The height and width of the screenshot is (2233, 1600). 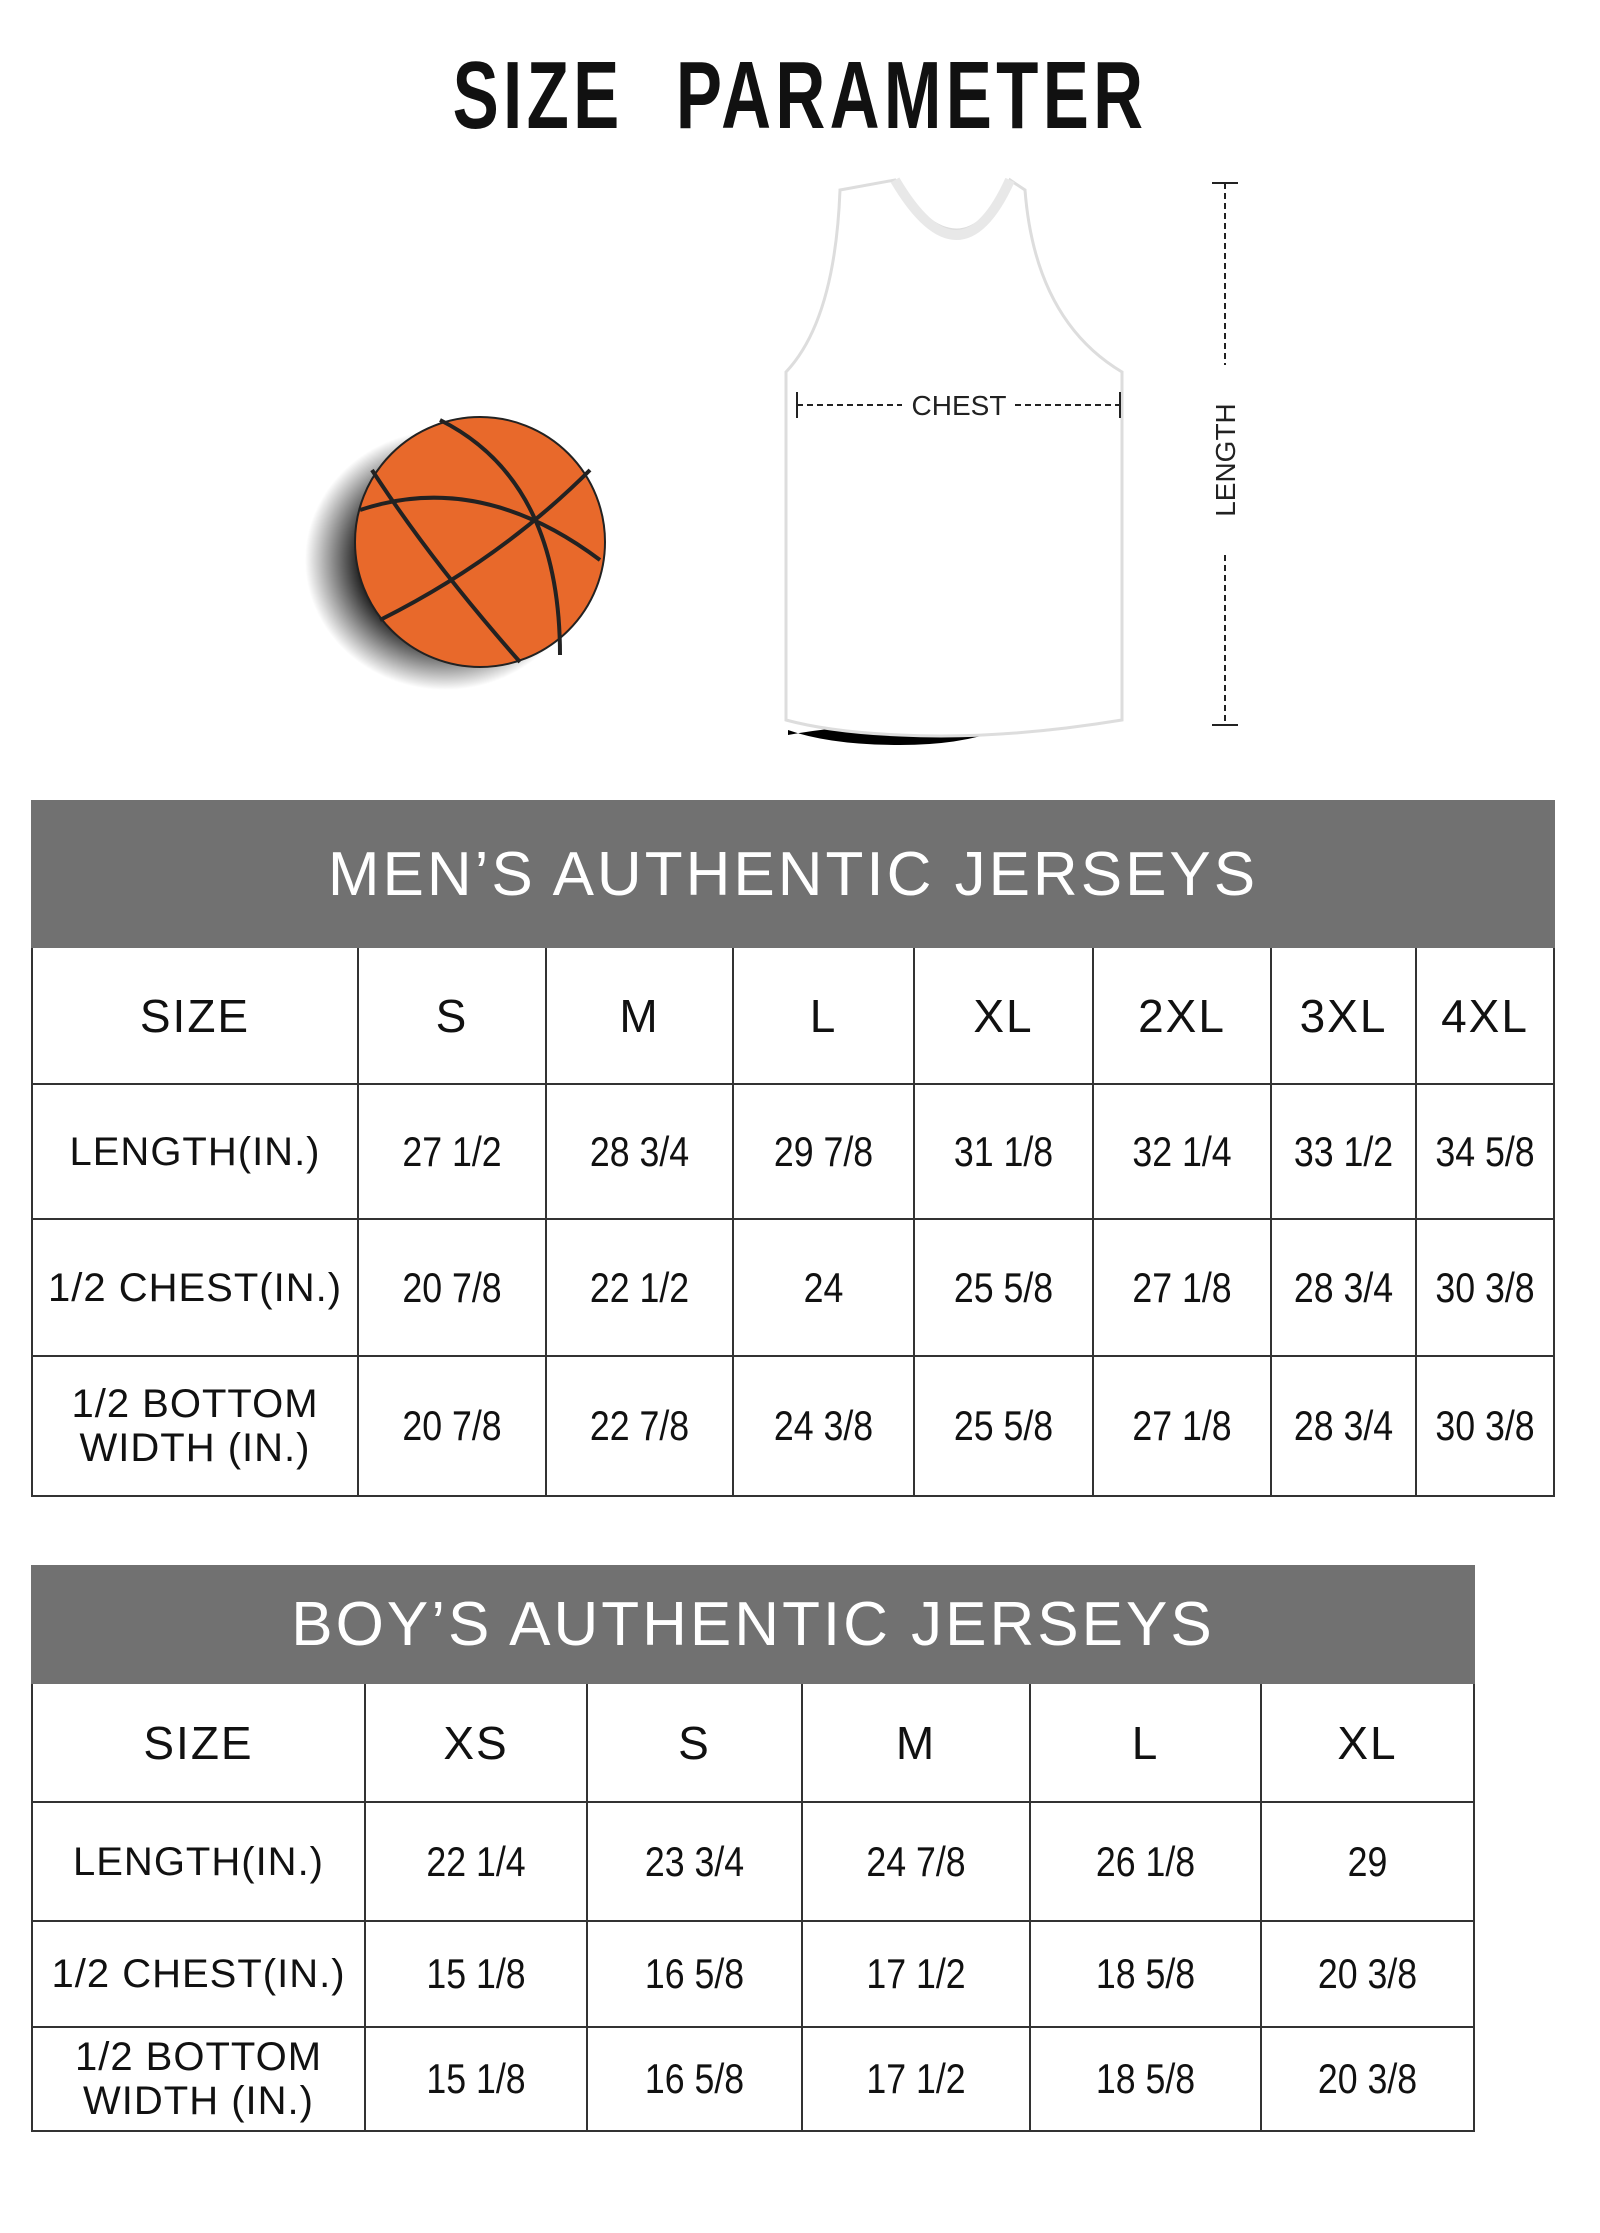 What do you see at coordinates (1343, 1015) in the screenshot?
I see `header-cell: 3XL` at bounding box center [1343, 1015].